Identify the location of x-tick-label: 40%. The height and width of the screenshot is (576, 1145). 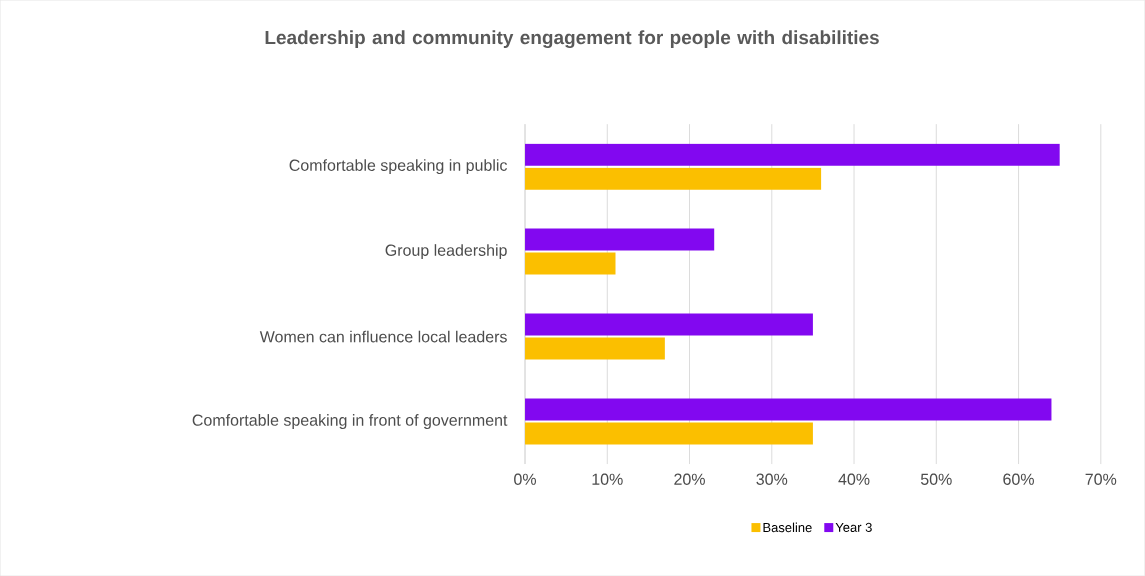
(854, 479).